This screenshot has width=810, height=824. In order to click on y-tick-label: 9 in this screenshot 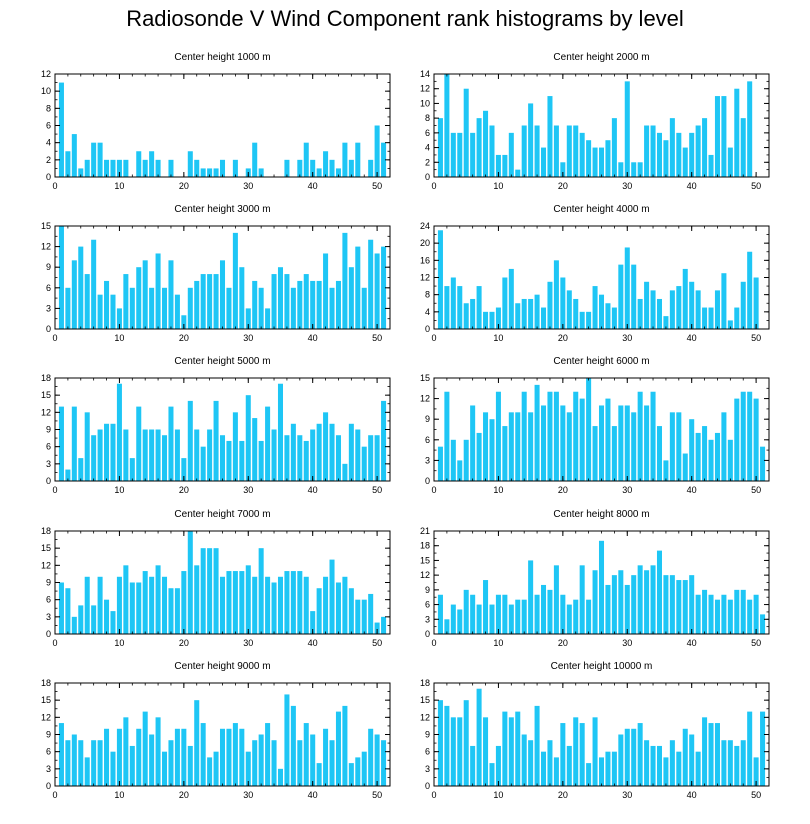, I will do `click(427, 419)`.